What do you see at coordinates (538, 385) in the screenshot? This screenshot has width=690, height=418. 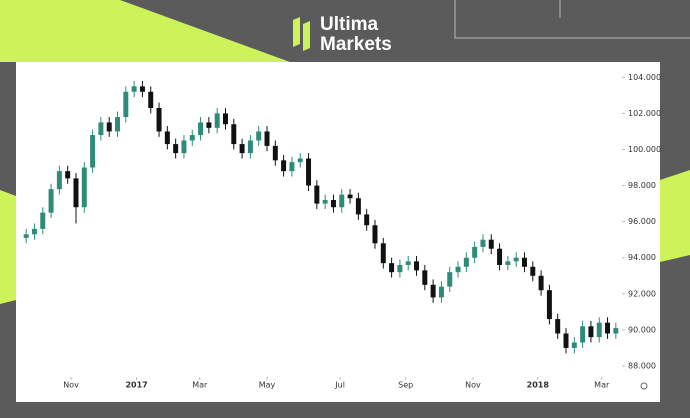 I see `x-tick-label: 2018` at bounding box center [538, 385].